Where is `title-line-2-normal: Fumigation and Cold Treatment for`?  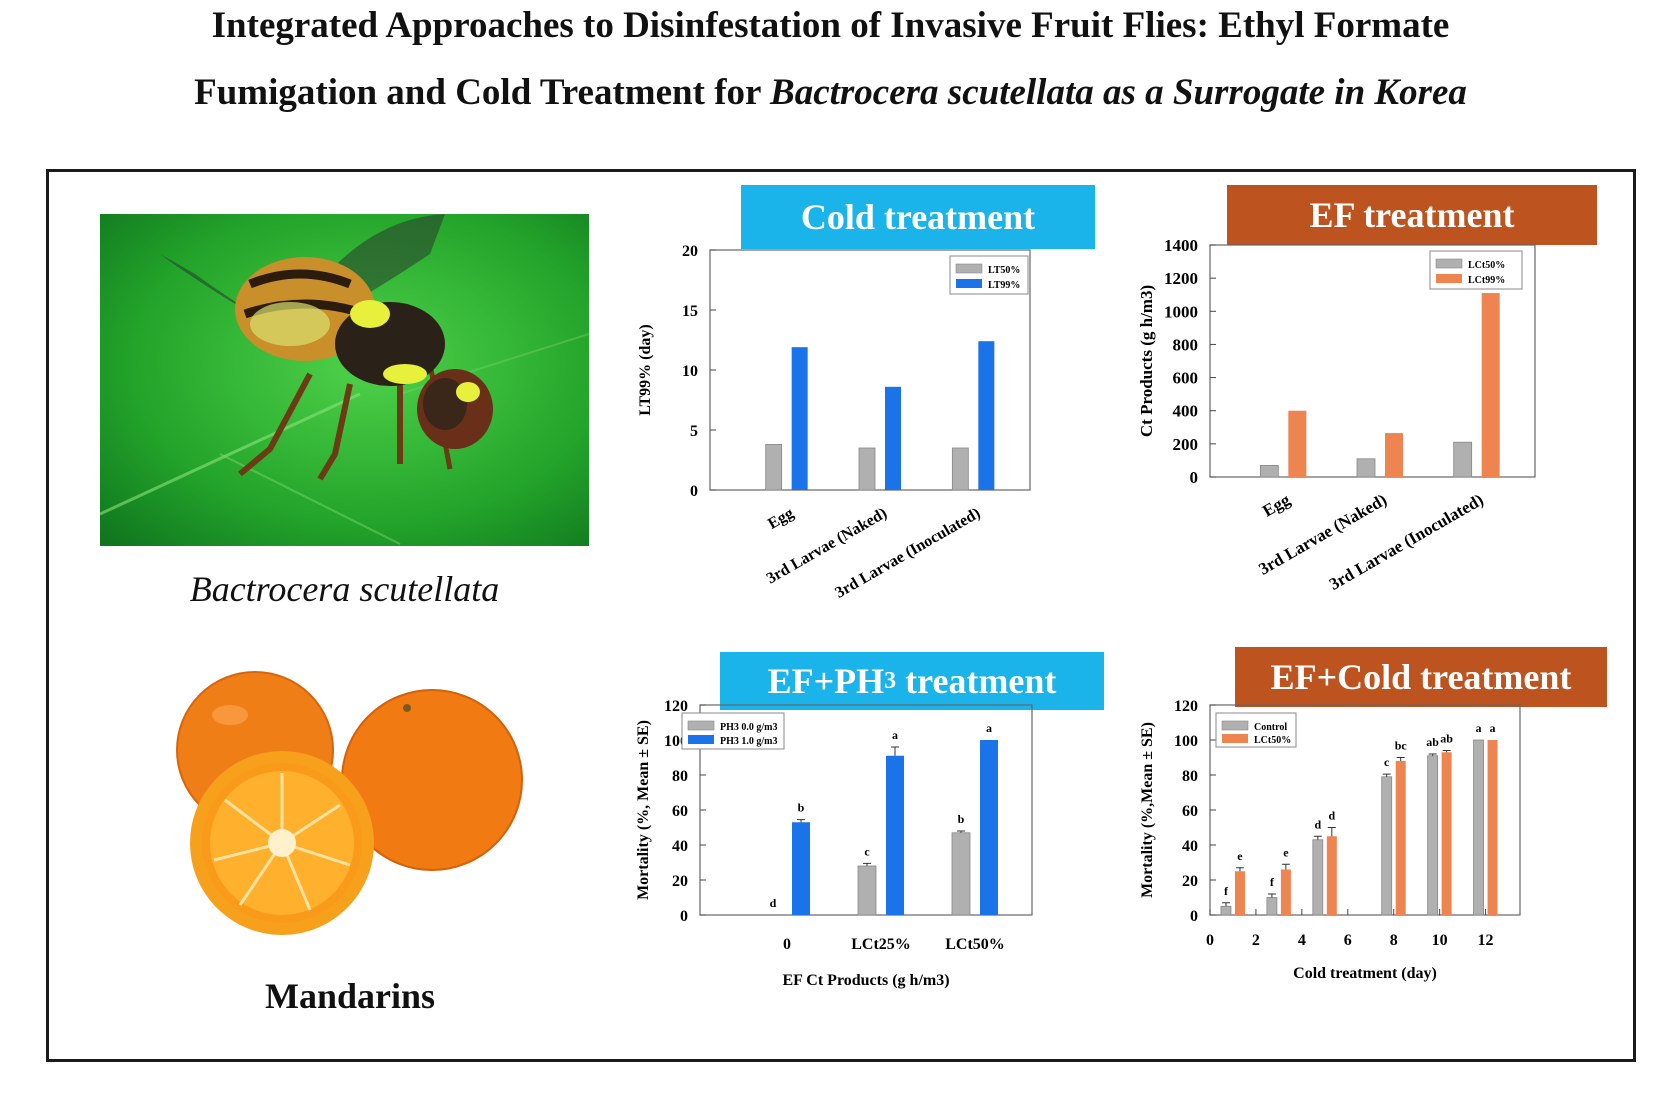
title-line-2-normal: Fumigation and Cold Treatment for is located at coordinates (482, 92).